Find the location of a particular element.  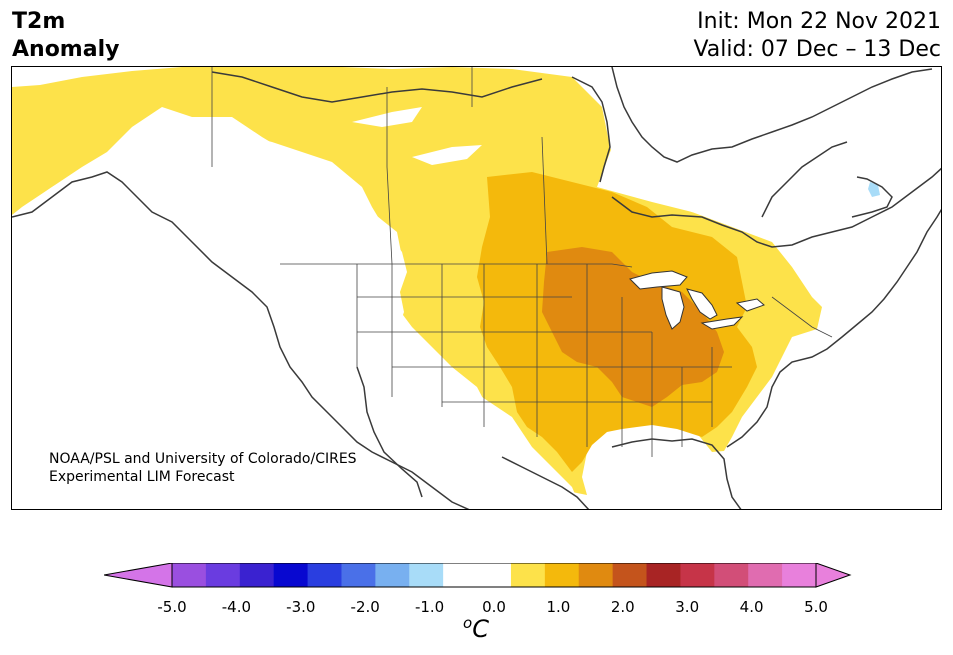

colorbar-tick-label: 1.0 is located at coordinates (558, 607).